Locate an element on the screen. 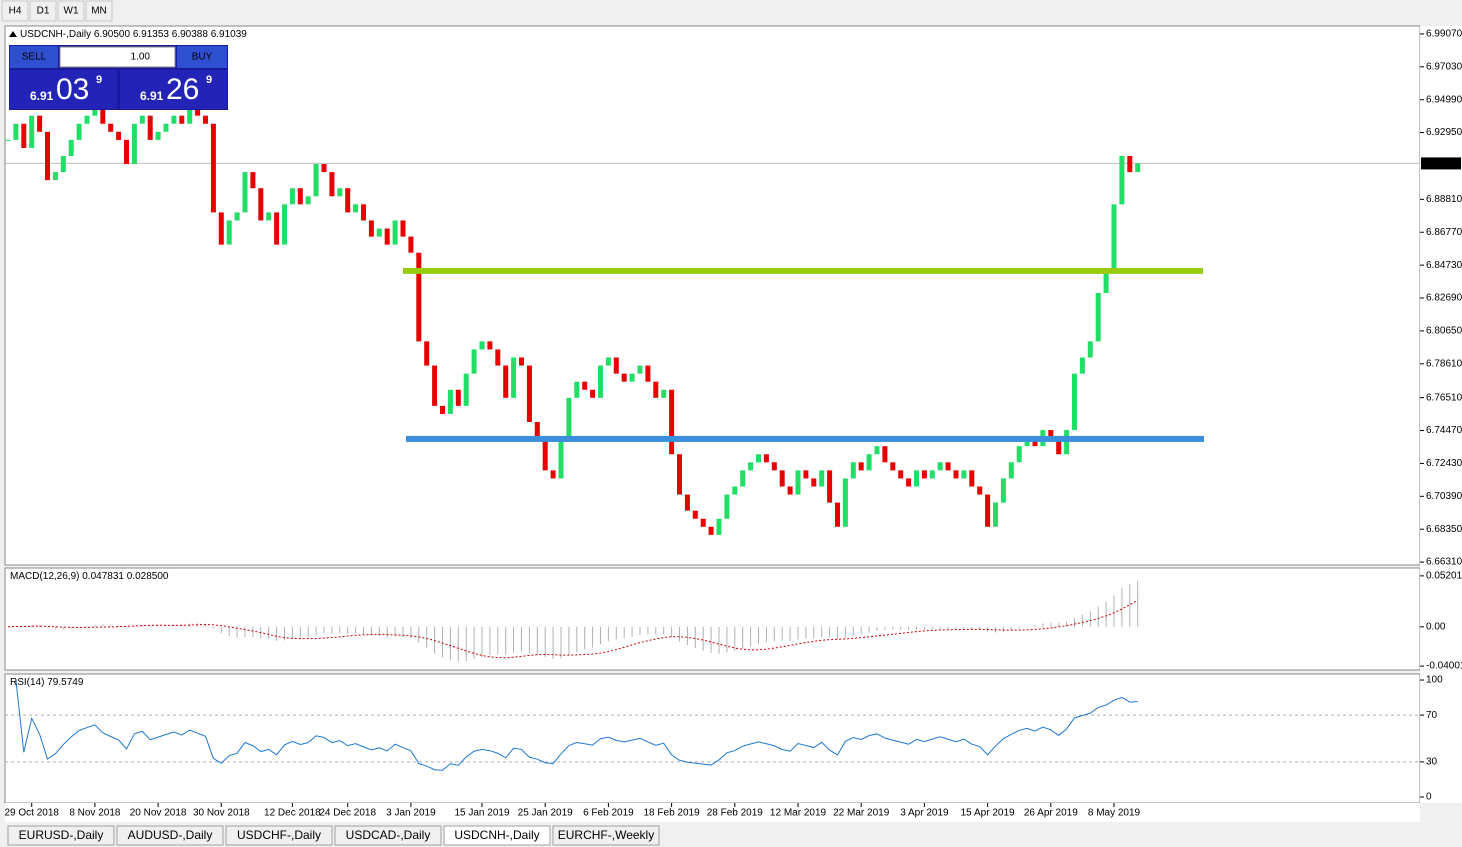 Image resolution: width=1462 pixels, height=847 pixels. y-tick-label: 0.052015 is located at coordinates (1444, 575).